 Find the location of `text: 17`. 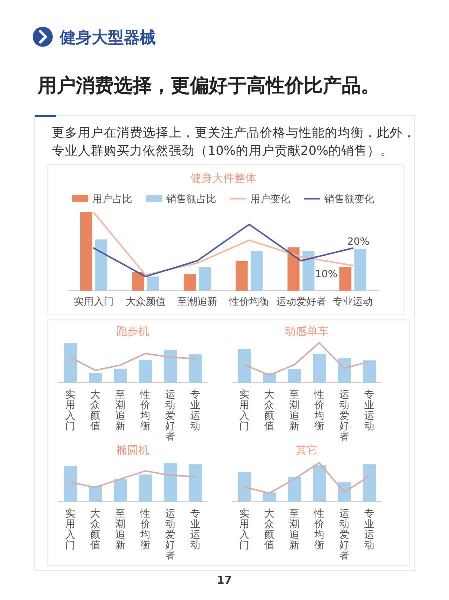

text: 17 is located at coordinates (224, 580).